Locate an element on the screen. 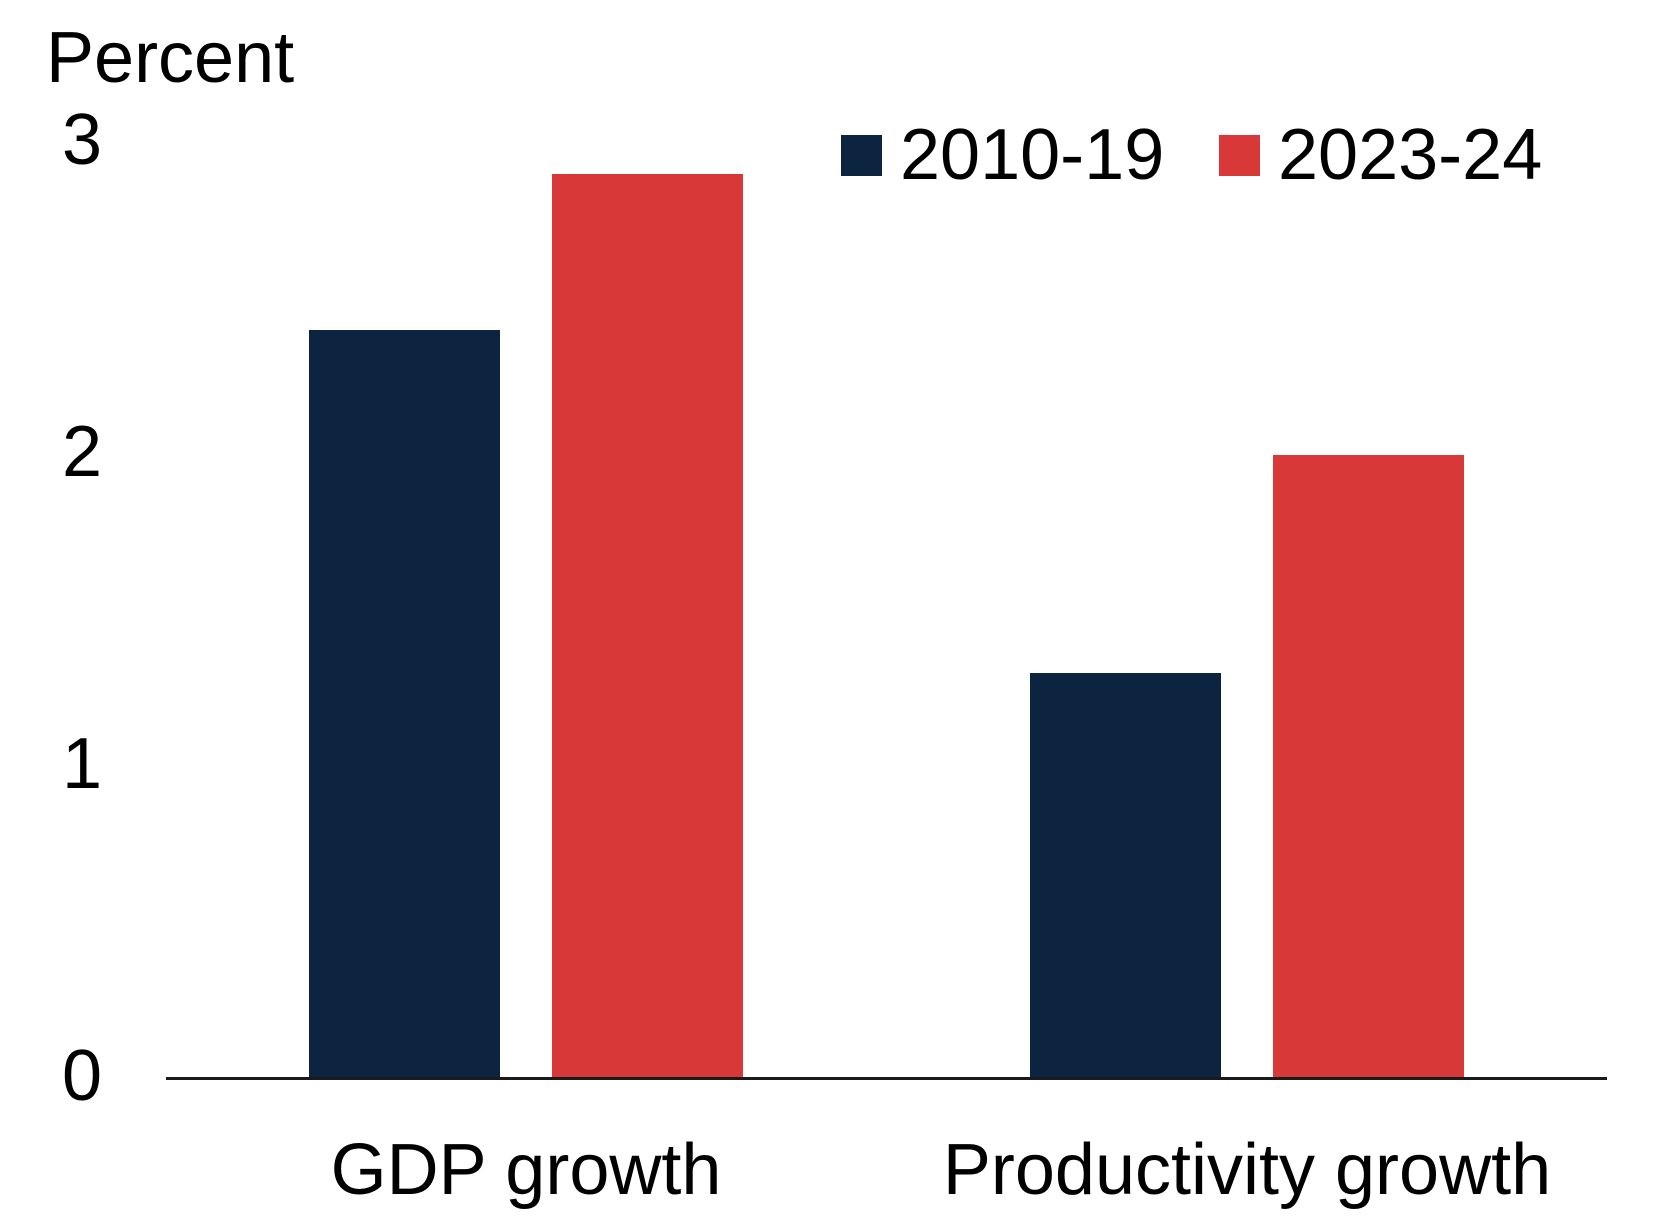 Image resolution: width=1668 pixels, height=1220 pixels. legend-item: 2023-24 is located at coordinates (1380, 155).